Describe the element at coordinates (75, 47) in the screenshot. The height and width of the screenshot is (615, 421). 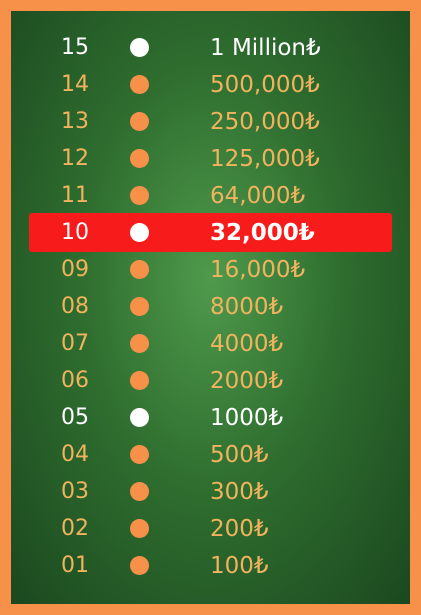
I see `level-number: 15` at that location.